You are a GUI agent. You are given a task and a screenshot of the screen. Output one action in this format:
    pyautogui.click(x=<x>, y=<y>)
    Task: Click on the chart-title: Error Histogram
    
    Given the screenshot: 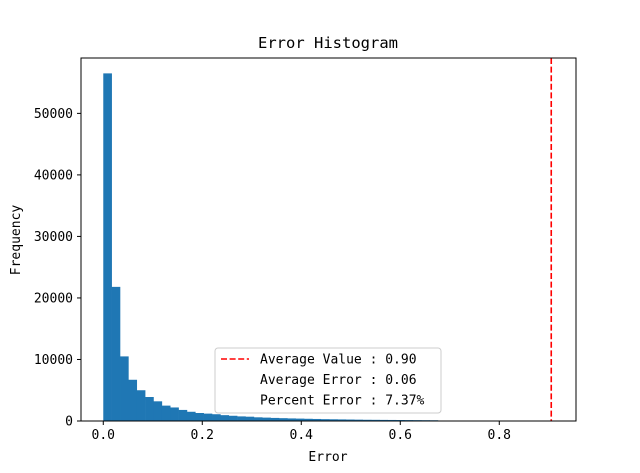 What is the action you would take?
    pyautogui.click(x=328, y=43)
    